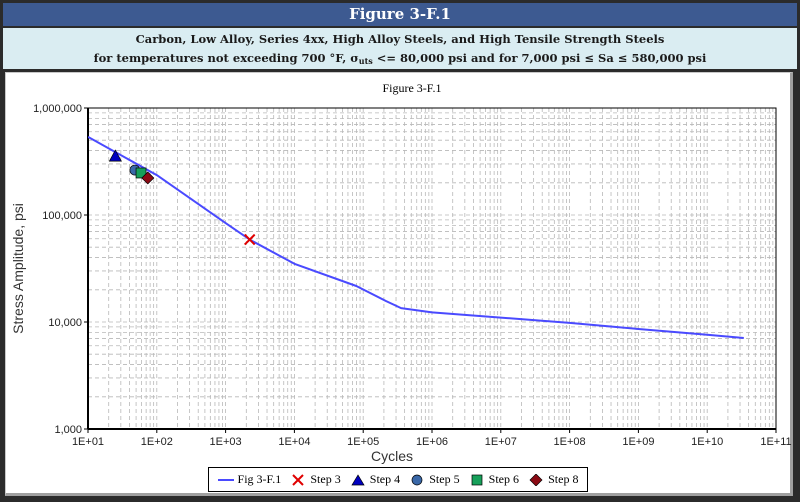  I want to click on subtitle-text-a: for temperatures not exceeding 700 °F, σ, so click(226, 58).